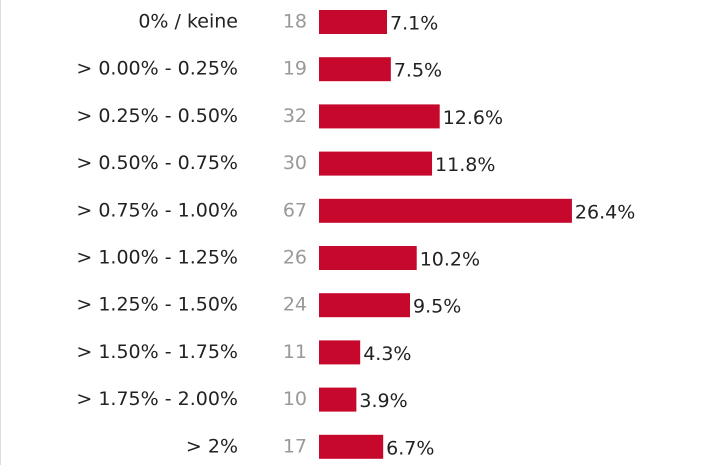  Describe the element at coordinates (450, 260) in the screenshot. I see `value-label: 10.2%` at that location.